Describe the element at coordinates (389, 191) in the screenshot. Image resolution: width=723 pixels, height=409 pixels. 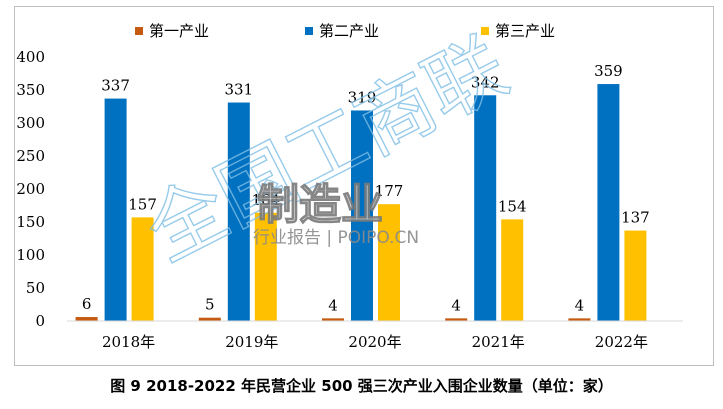
I see `data-label: 177` at that location.